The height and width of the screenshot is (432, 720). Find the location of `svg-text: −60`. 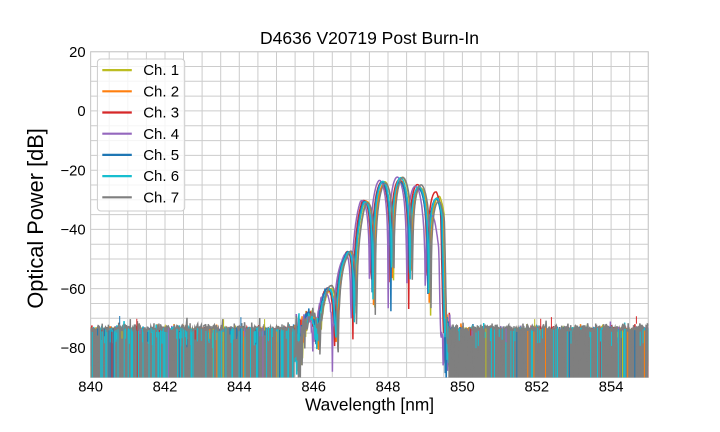

svg-text: −60 is located at coordinates (72, 290).